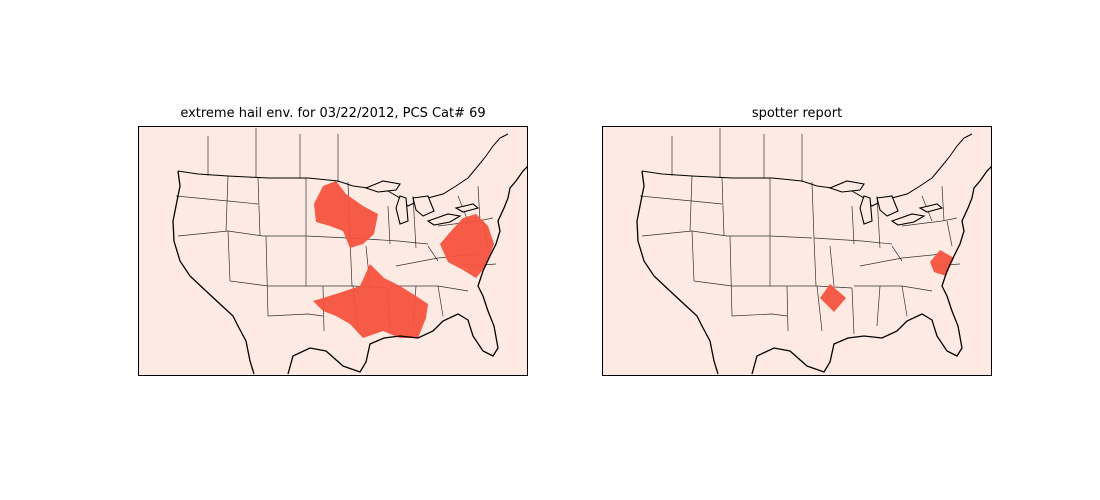  What do you see at coordinates (833, 298) in the screenshot?
I see `louisiana-mississippi-region` at bounding box center [833, 298].